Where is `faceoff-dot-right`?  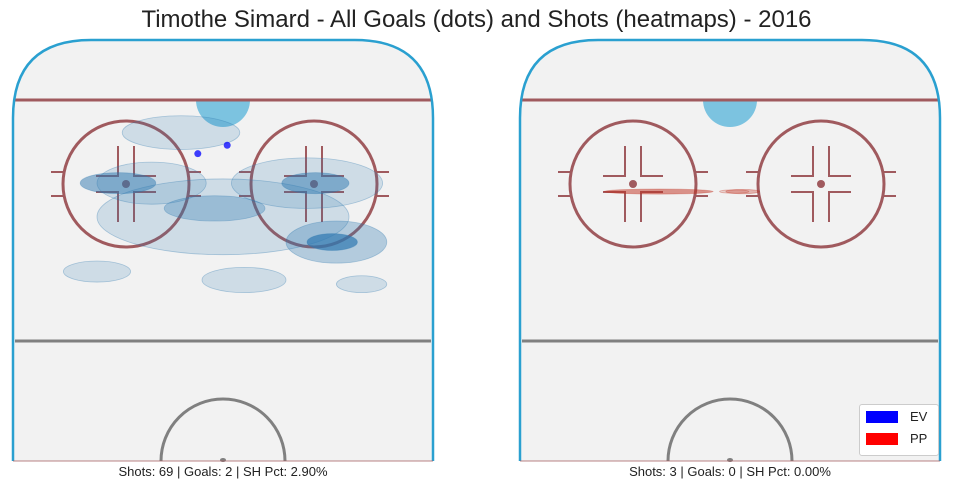
faceoff-dot-right is located at coordinates (821, 184).